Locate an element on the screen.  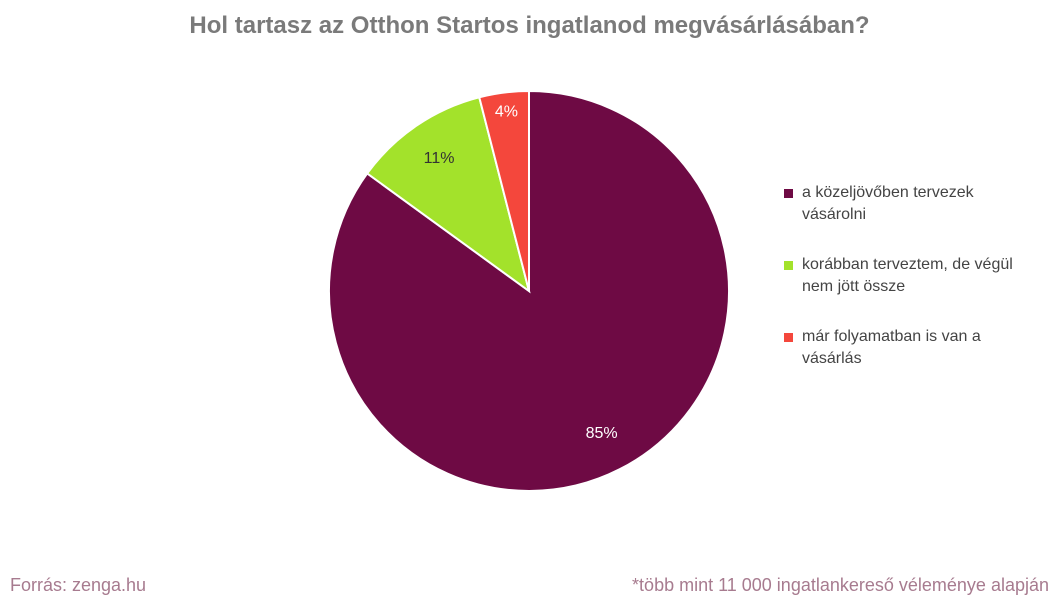
legend-item-2: már folyamatban is van a vásárlás is located at coordinates (910, 348).